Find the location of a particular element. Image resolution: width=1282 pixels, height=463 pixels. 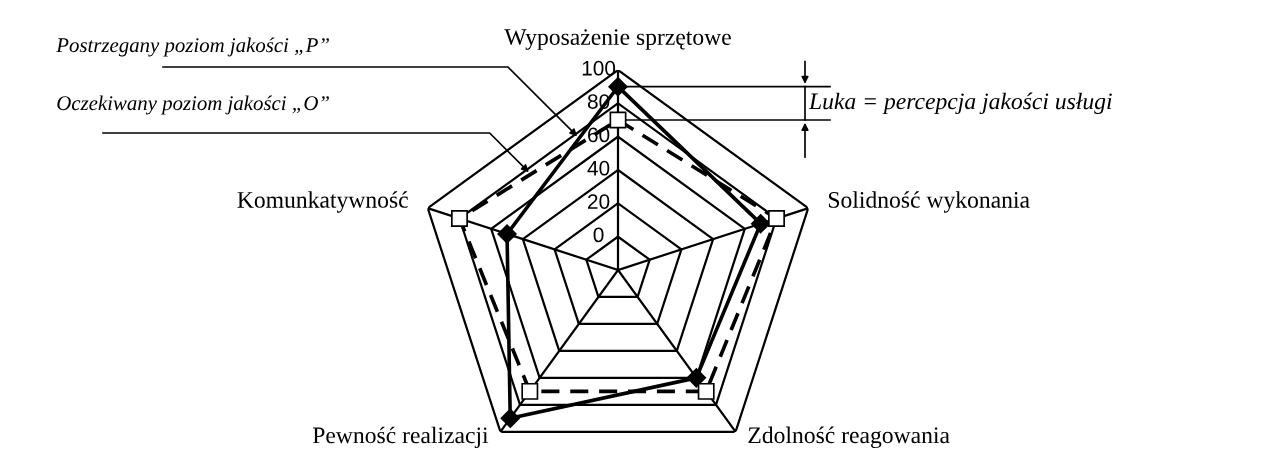

spoke-label: Zdolność reagowania is located at coordinates (849, 437).